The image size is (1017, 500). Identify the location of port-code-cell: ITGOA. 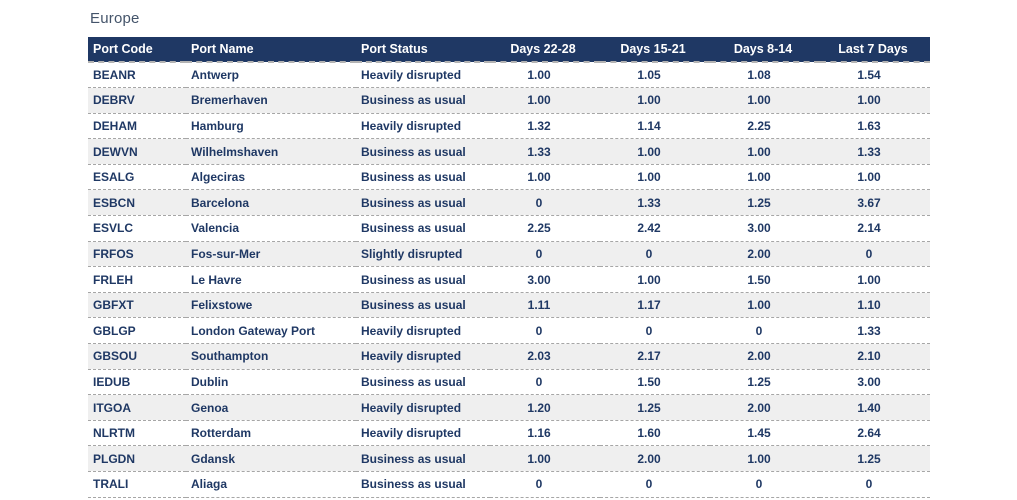
(137, 407).